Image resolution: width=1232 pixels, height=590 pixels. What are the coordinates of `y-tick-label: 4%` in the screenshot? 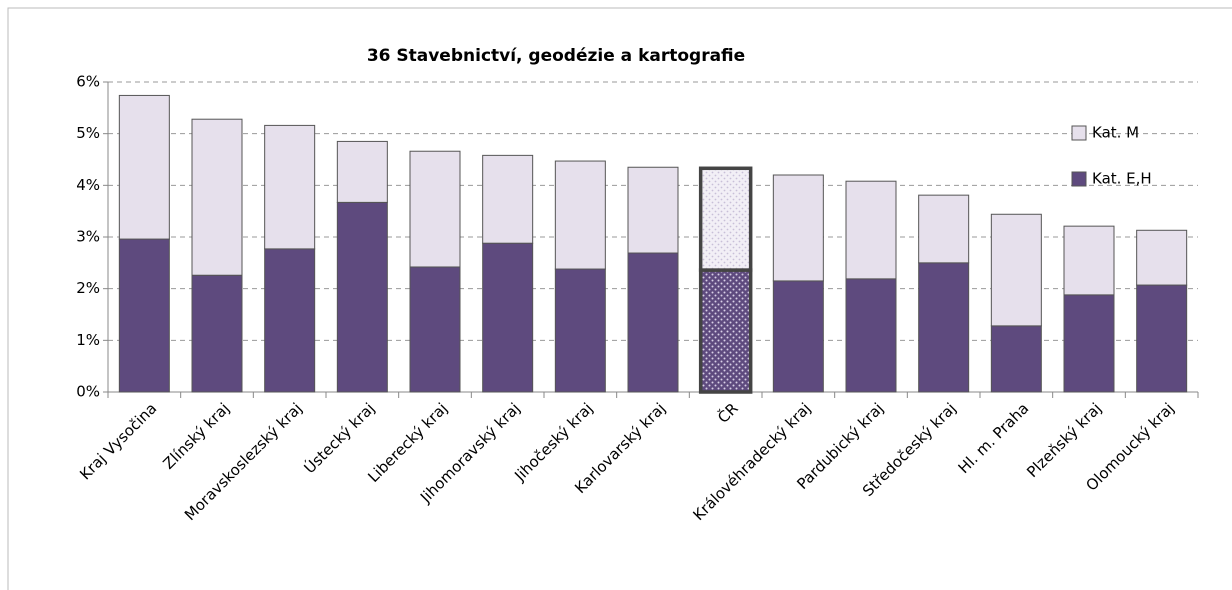 It's located at (88, 185).